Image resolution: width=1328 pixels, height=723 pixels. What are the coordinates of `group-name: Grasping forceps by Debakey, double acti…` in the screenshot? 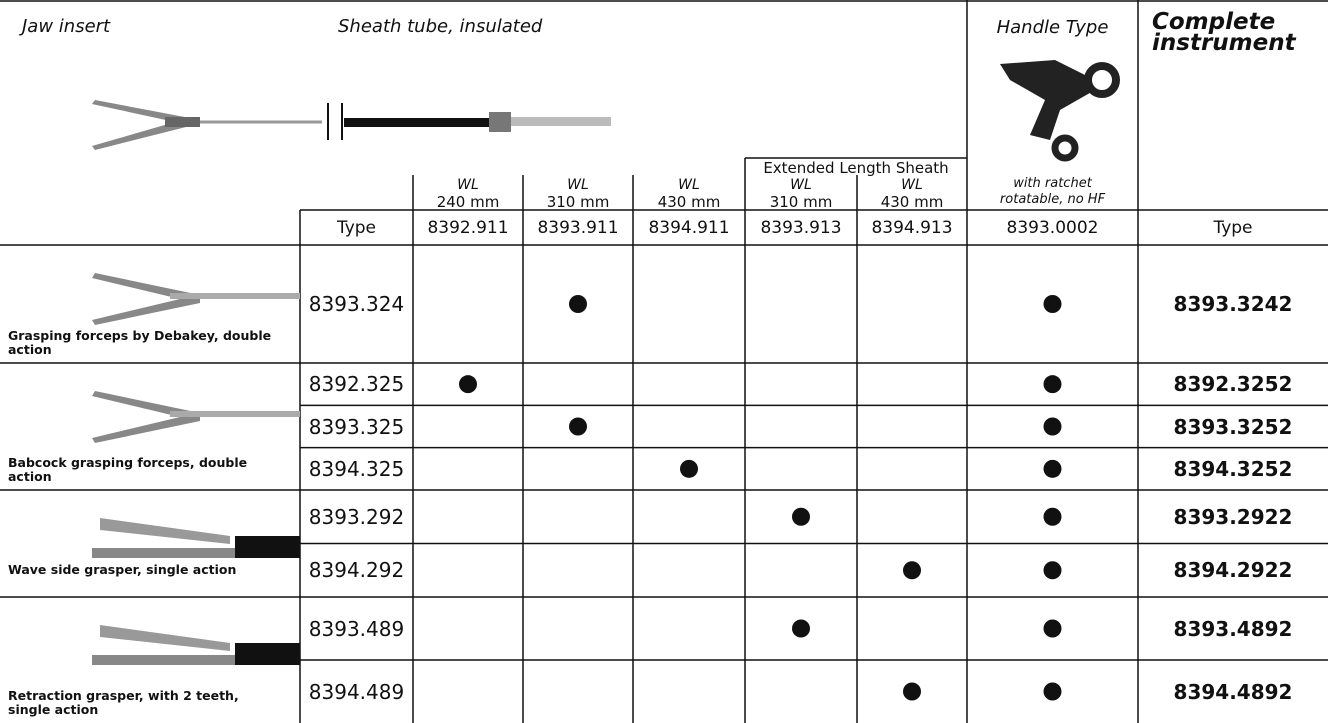 It's located at (140, 342).